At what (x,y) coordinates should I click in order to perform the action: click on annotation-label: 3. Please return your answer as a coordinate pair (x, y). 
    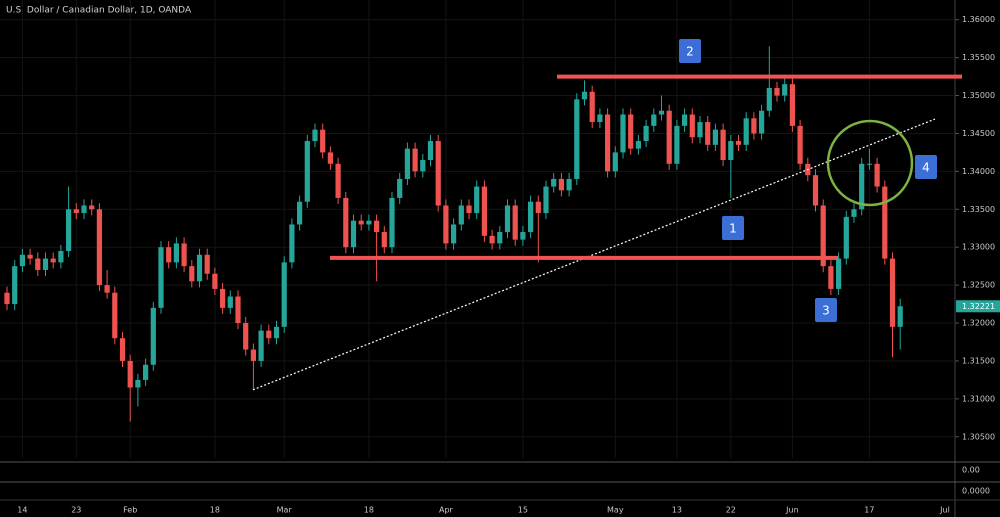
    Looking at the image, I should click on (826, 311).